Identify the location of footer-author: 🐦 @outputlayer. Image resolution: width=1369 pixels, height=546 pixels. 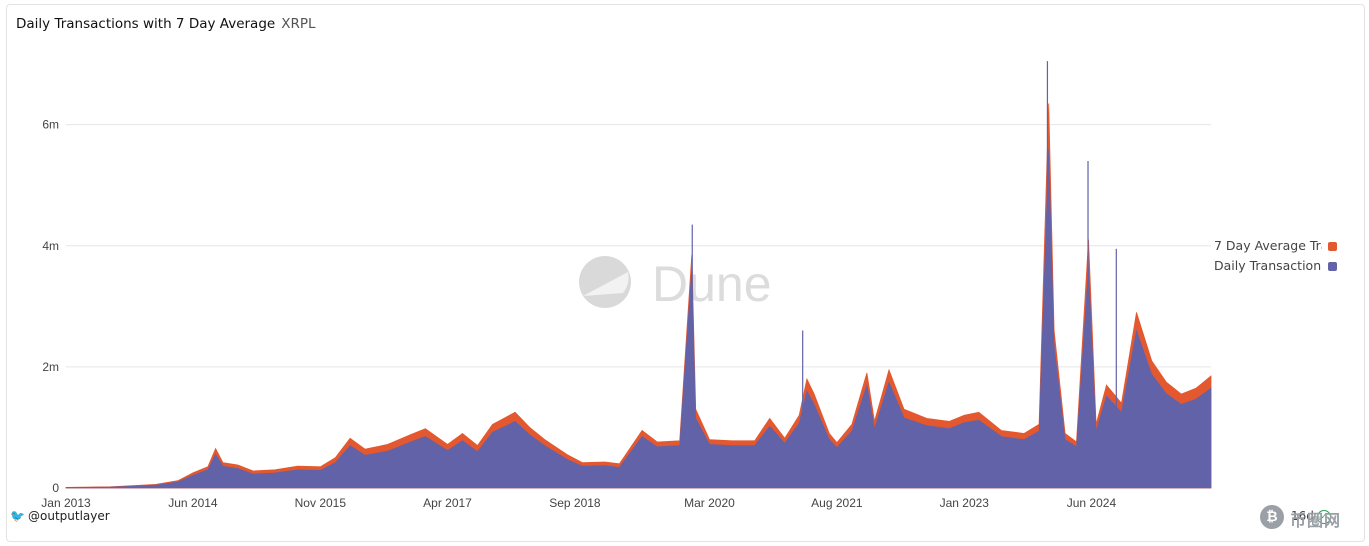
(60, 516).